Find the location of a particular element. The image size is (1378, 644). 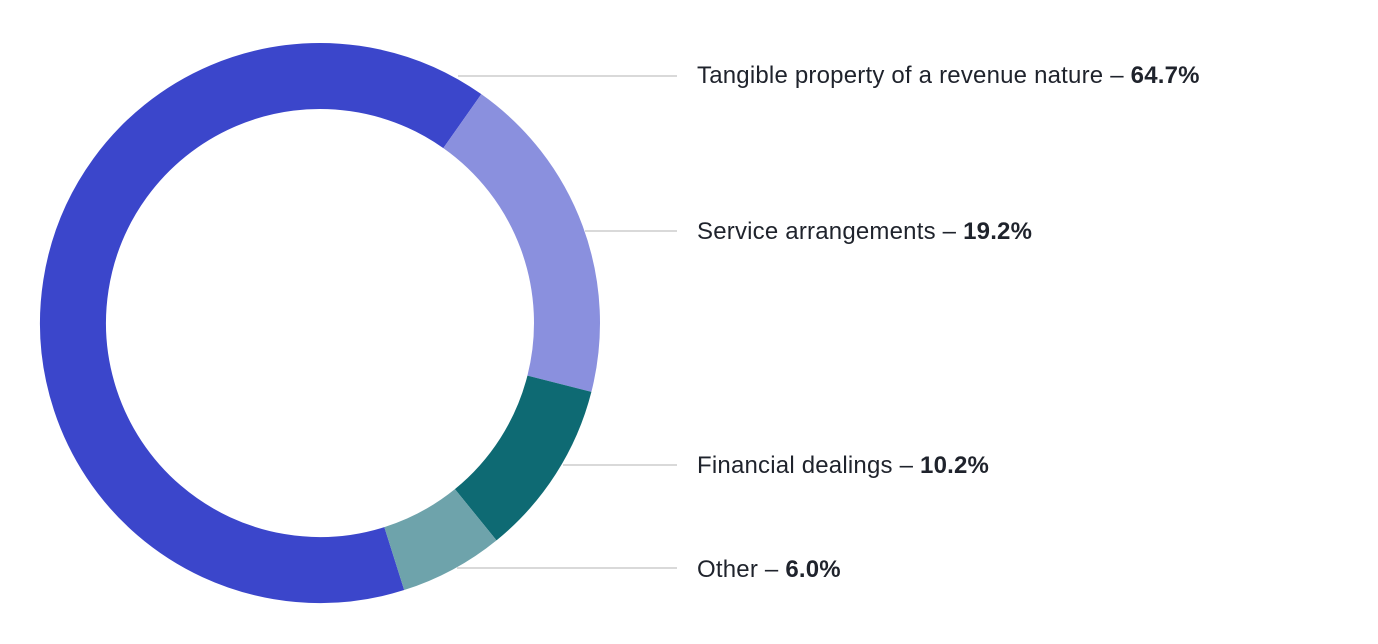

callout-label: Financial dealings – 10.2% is located at coordinates (843, 466).